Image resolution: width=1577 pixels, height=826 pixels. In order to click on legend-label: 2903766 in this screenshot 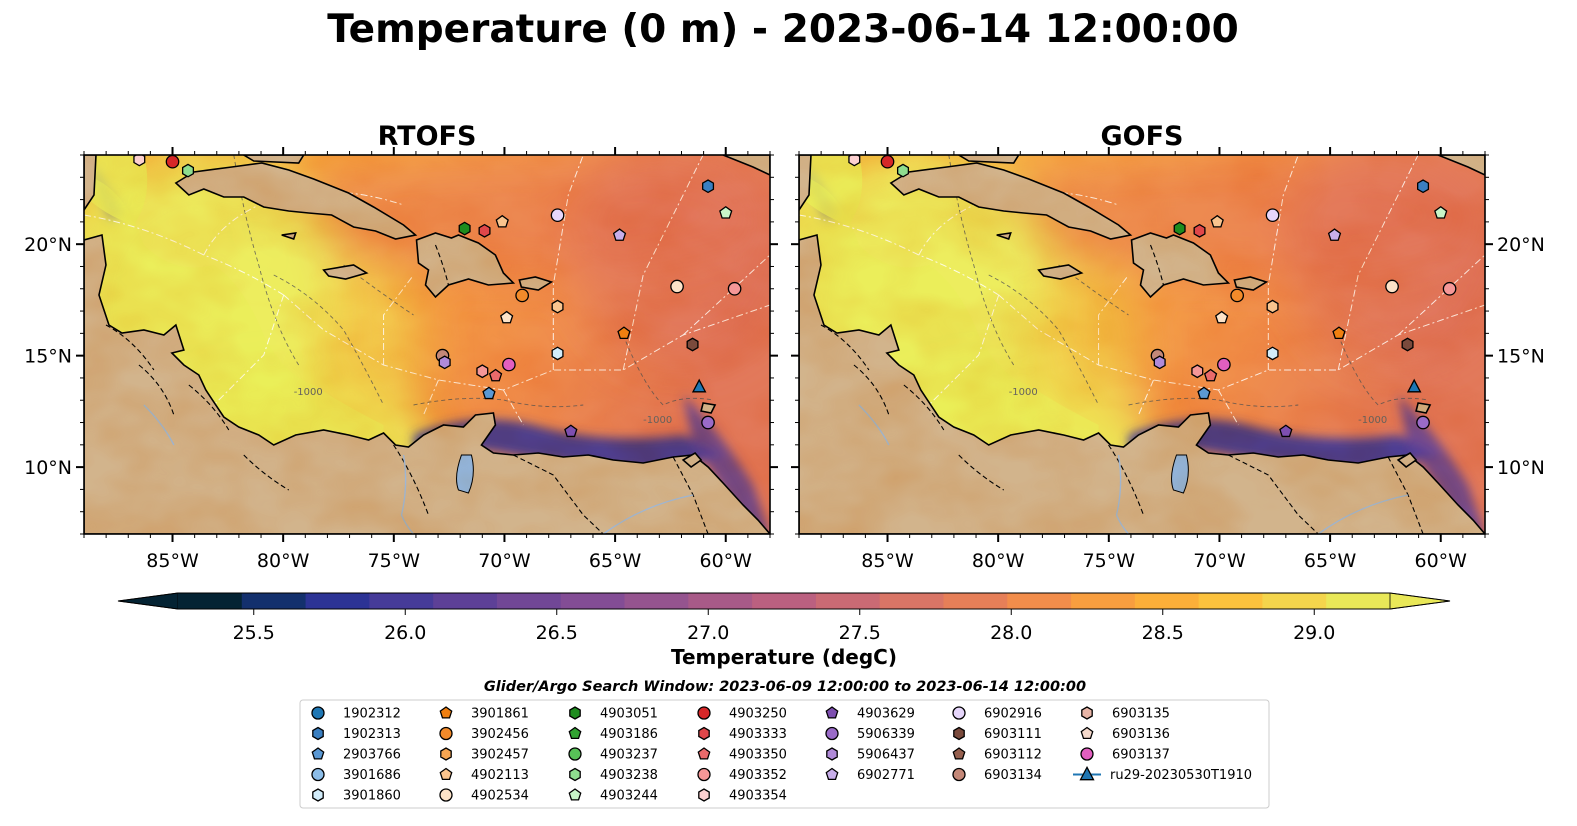, I will do `click(372, 755)`.